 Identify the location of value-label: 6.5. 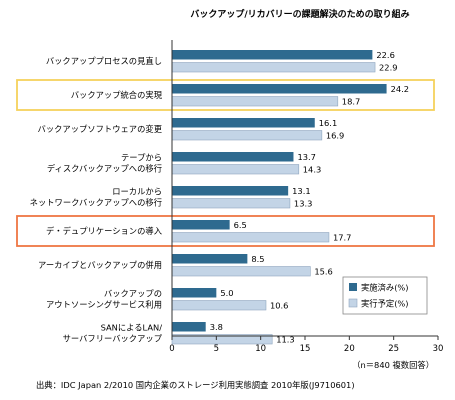
(240, 225).